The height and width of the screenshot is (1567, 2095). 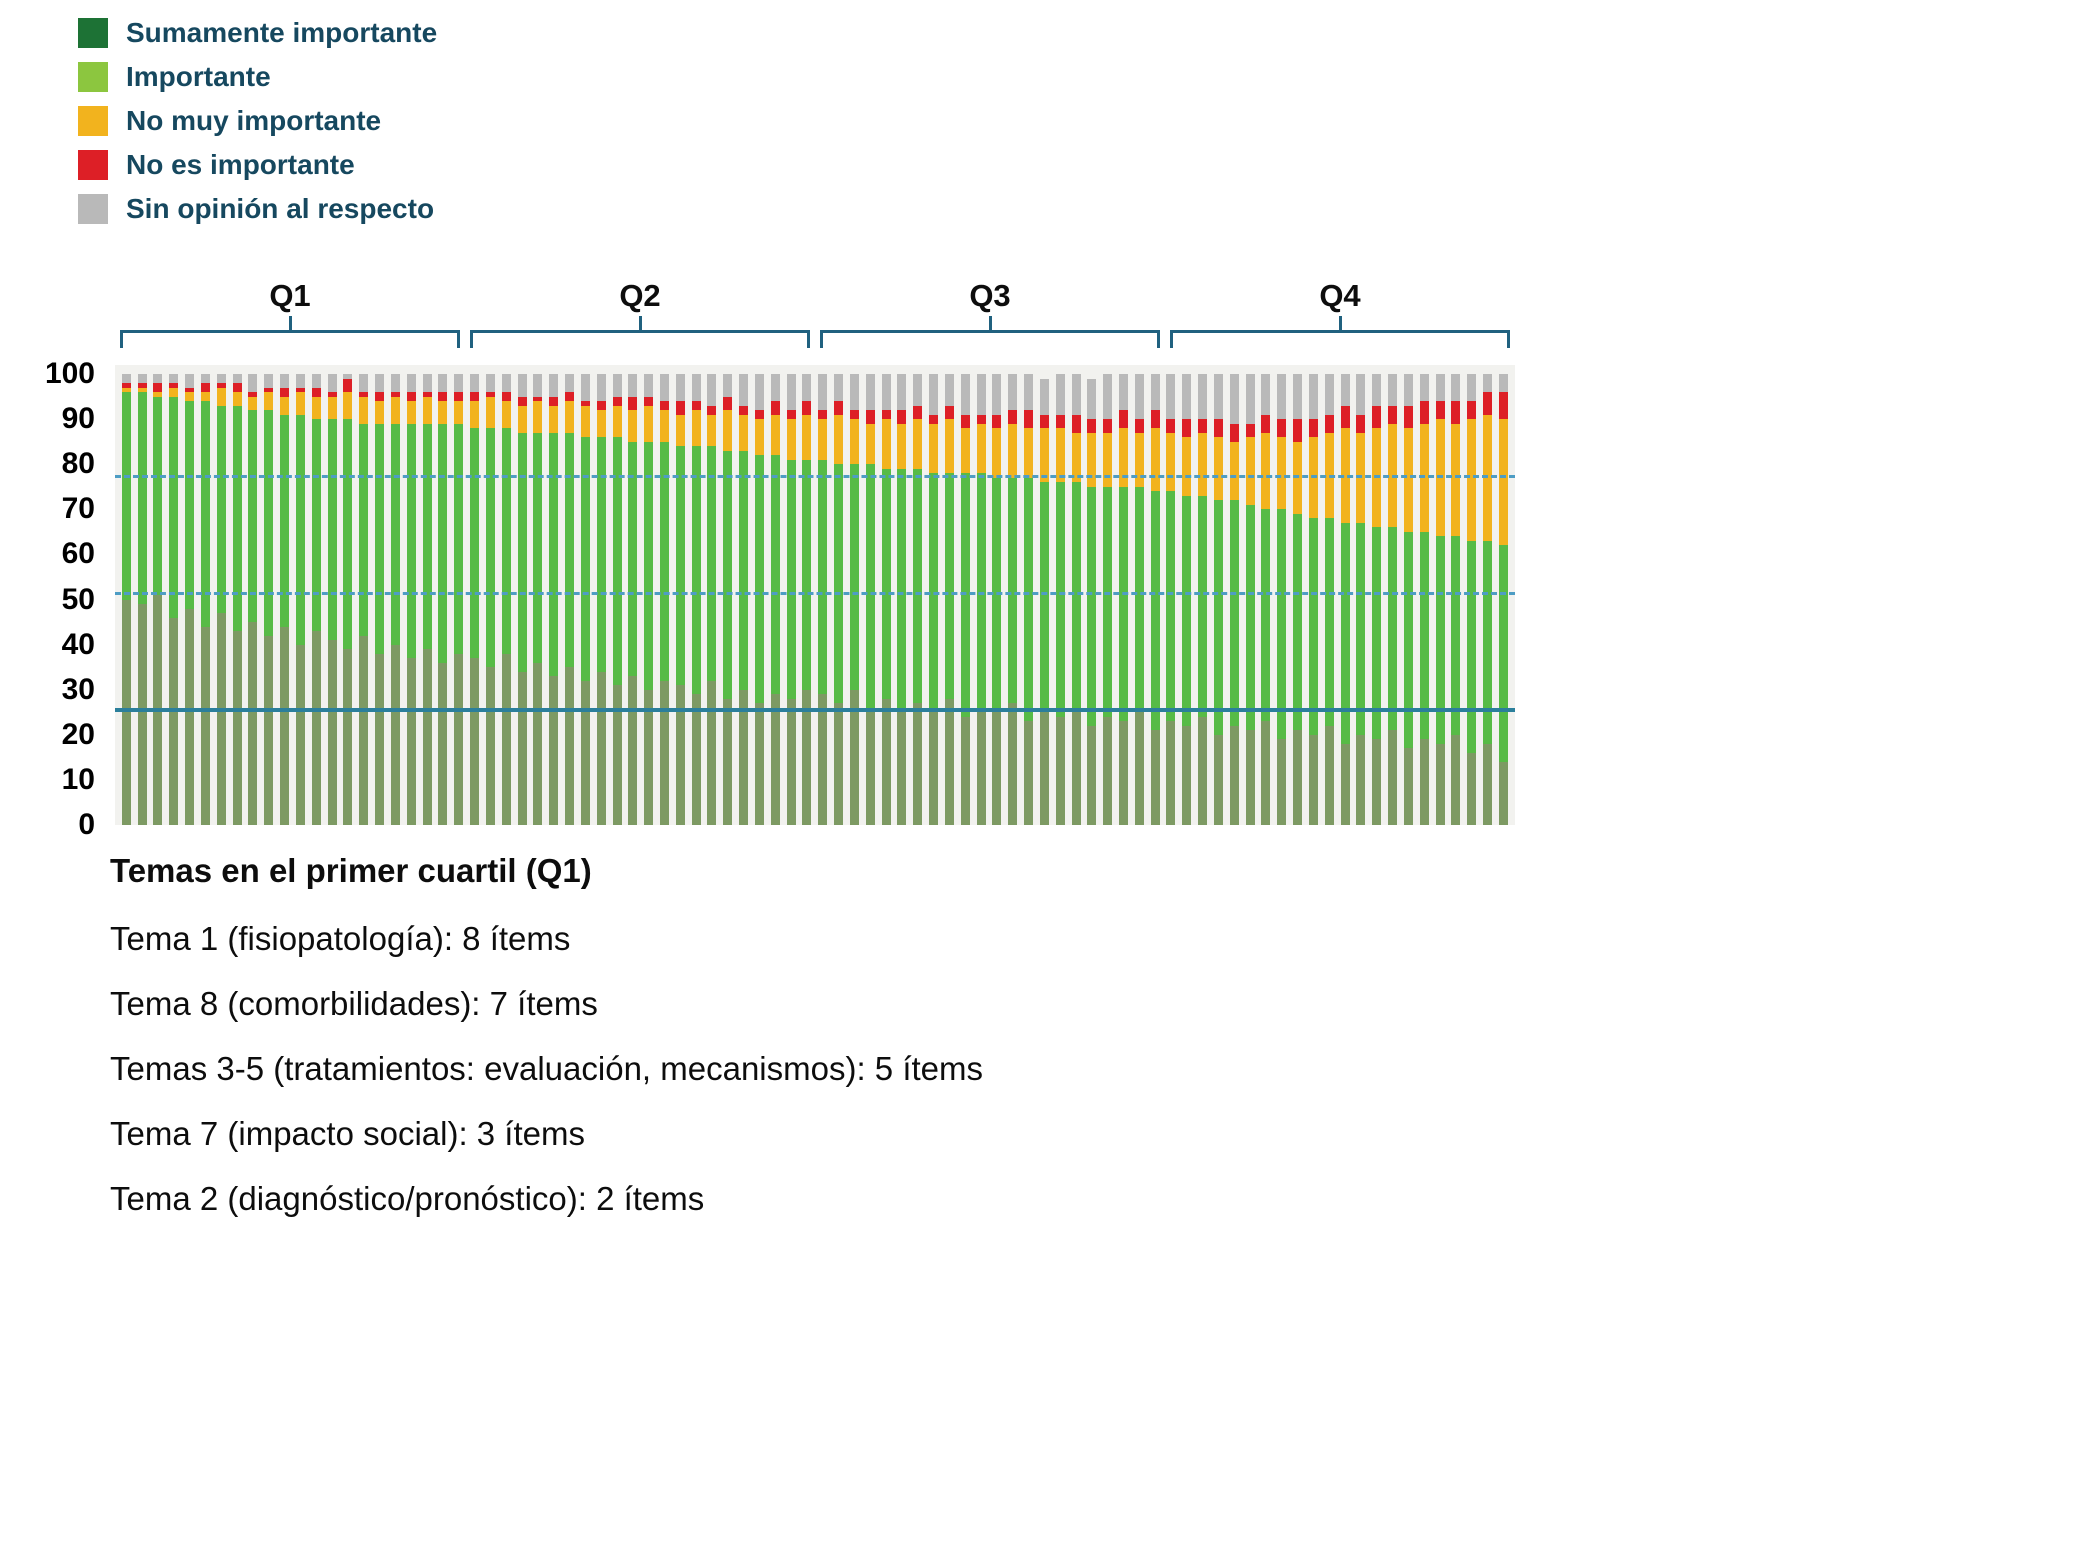 What do you see at coordinates (1340, 339) in the screenshot?
I see `bracket-span` at bounding box center [1340, 339].